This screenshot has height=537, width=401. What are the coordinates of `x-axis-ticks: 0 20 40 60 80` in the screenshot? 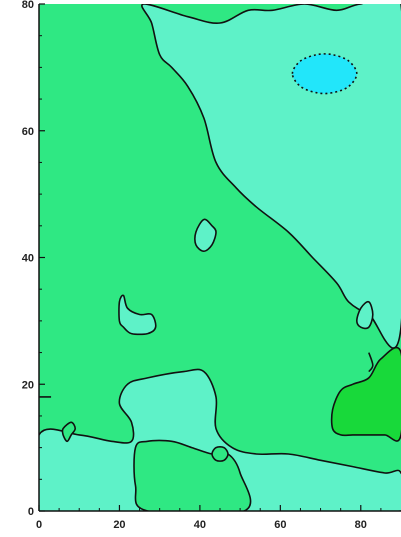 It's located at (209, 518).